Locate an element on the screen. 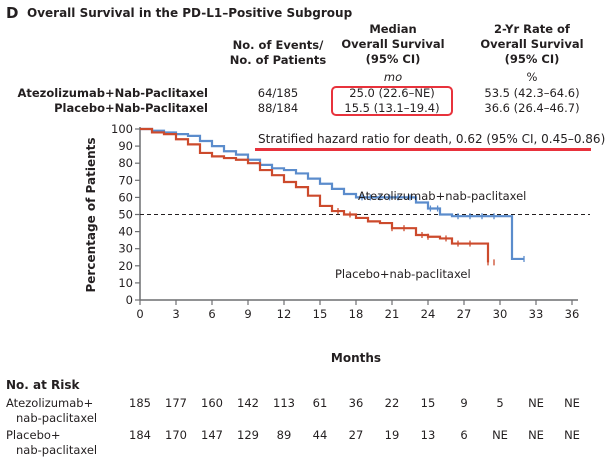  risk-value: 89 is located at coordinates (284, 435).